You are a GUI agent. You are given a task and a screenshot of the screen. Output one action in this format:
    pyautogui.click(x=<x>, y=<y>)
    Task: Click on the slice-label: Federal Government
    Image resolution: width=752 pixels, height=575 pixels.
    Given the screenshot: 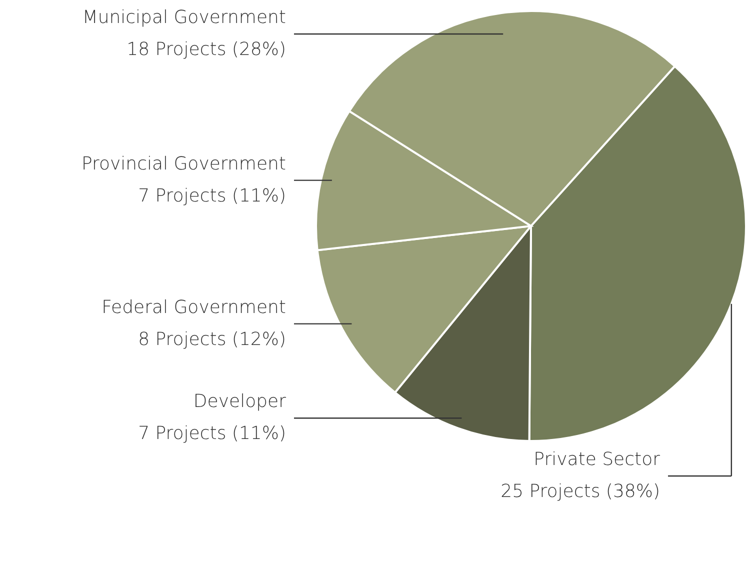 What is the action you would take?
    pyautogui.click(x=194, y=307)
    